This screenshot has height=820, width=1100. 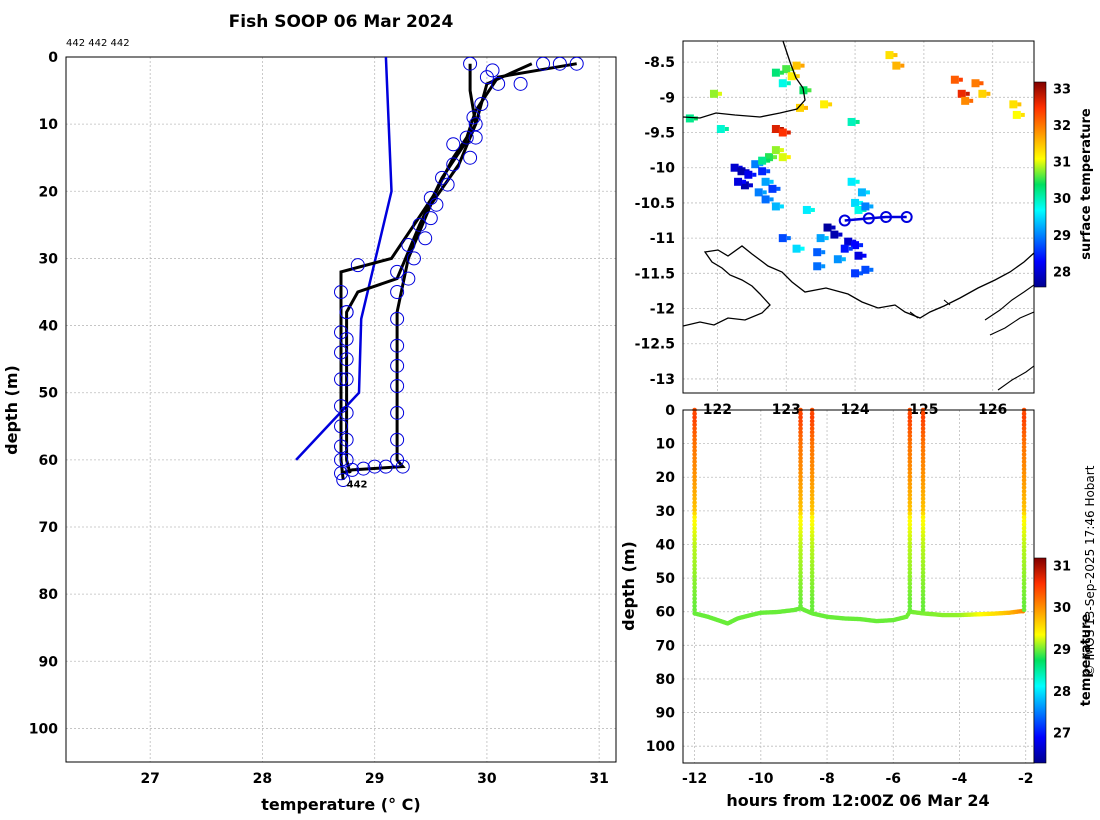 I want to click on depth-time-y-tick-label: 30, so click(x=666, y=512).